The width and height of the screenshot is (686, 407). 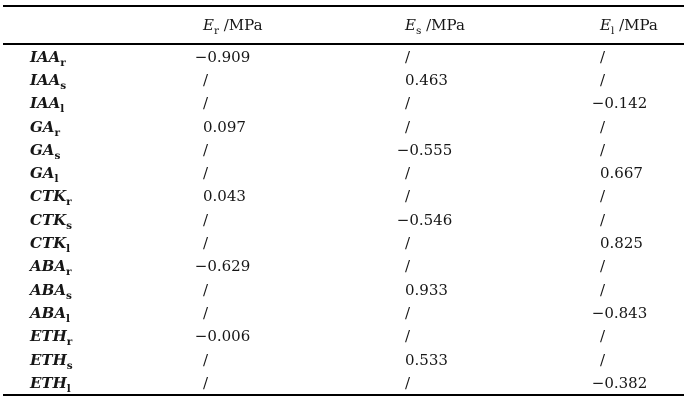 I want to click on row-label: CTKs, so click(x=103, y=219).